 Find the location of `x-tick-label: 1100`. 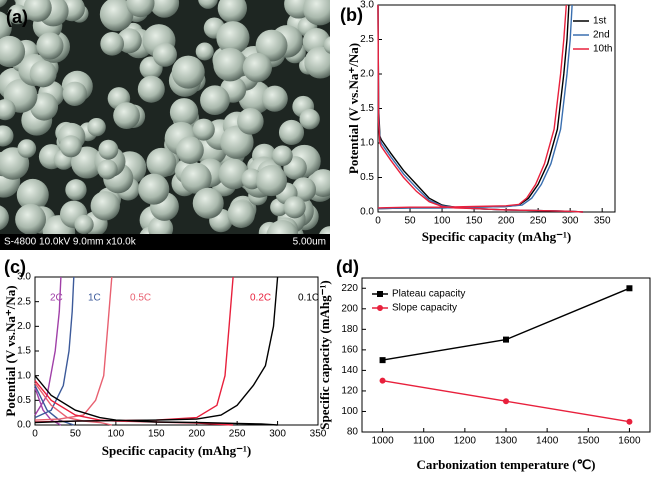

x-tick-label: 1100 is located at coordinates (424, 441).